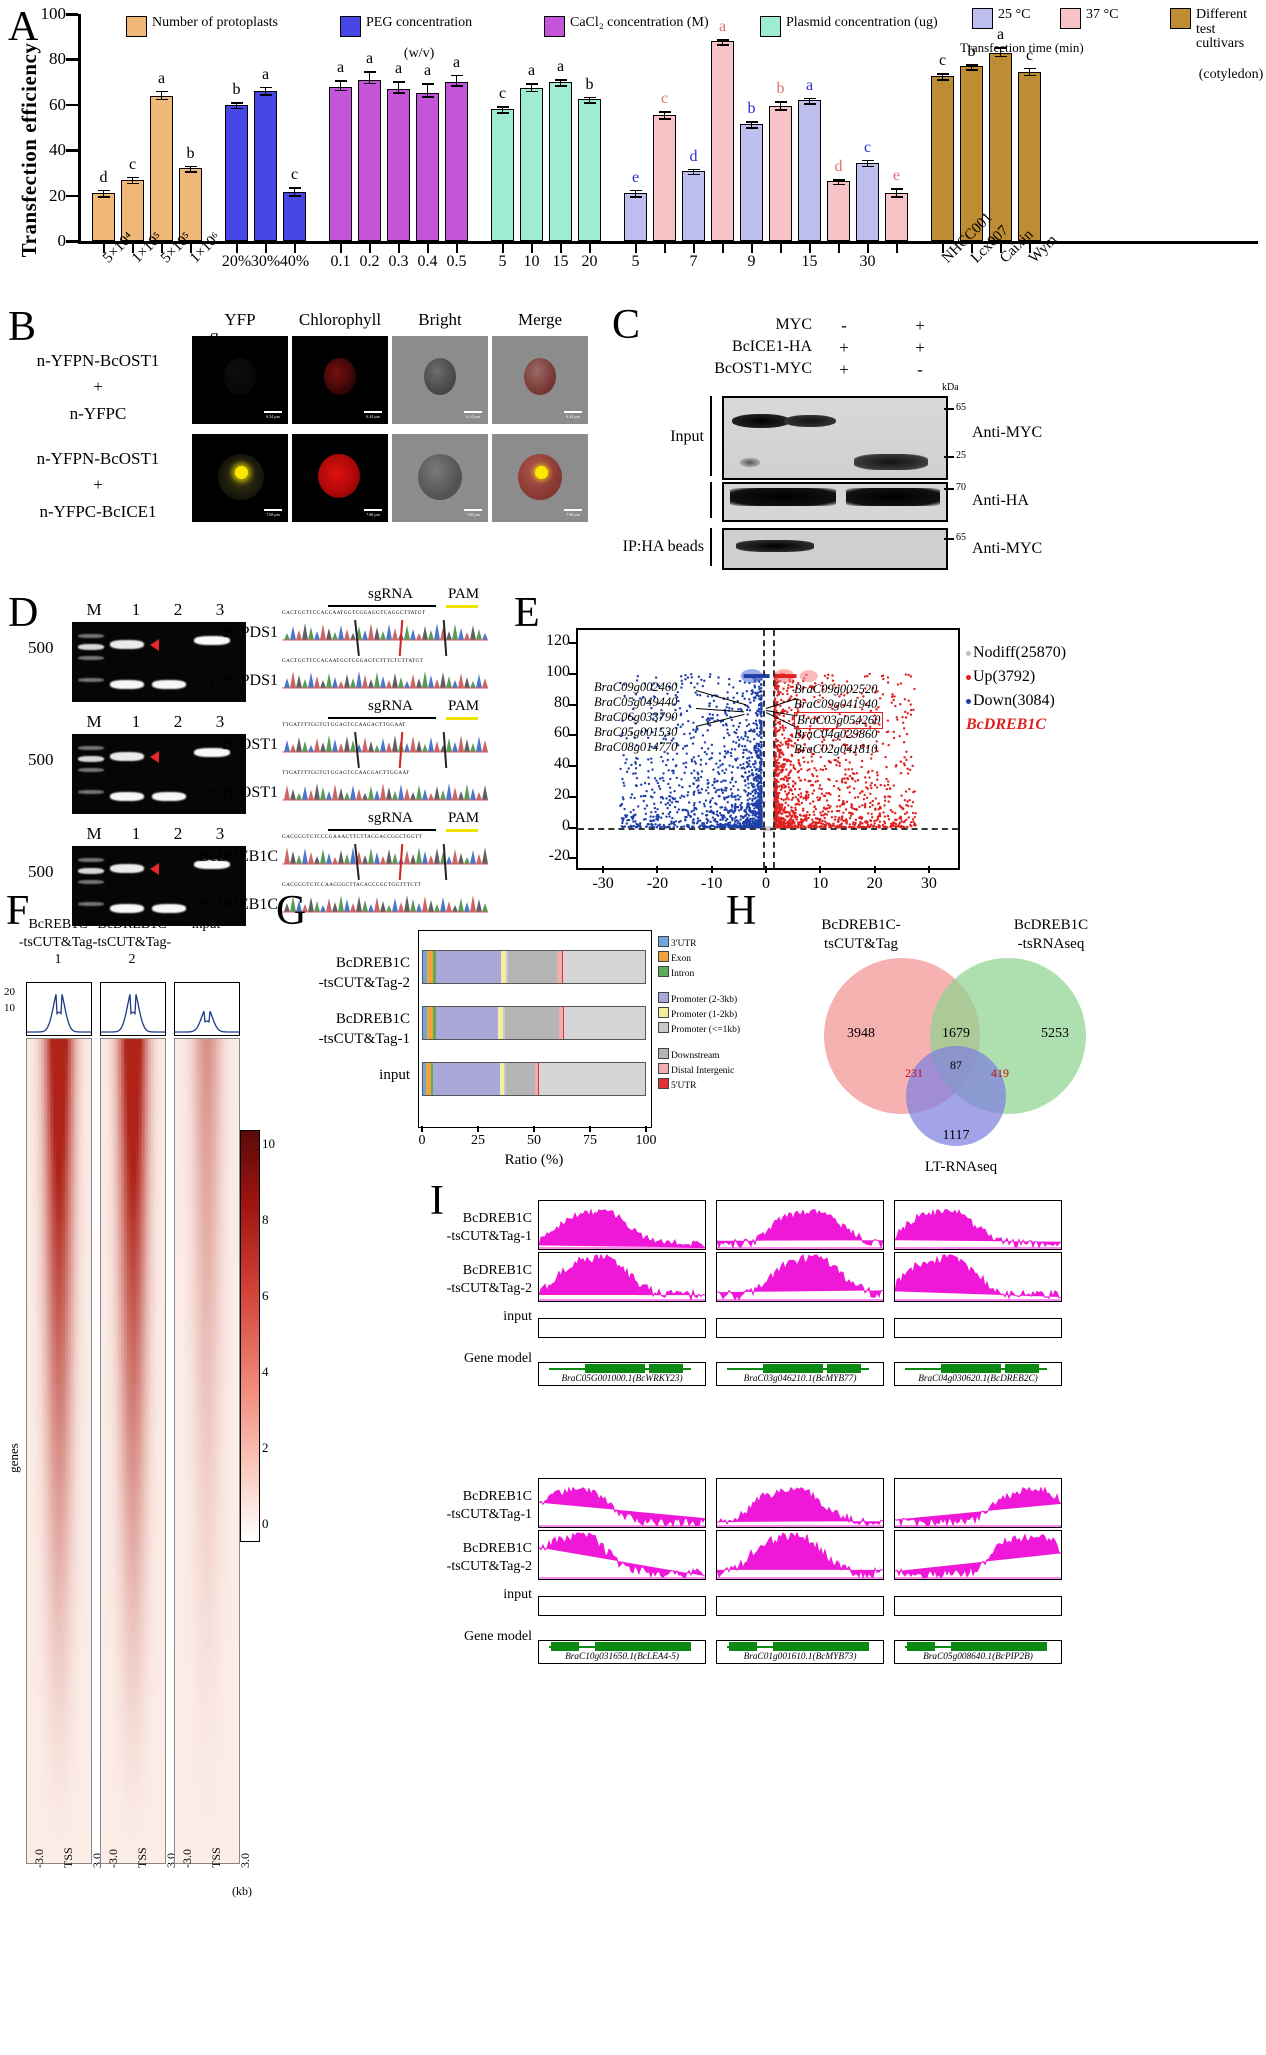 The height and width of the screenshot is (2055, 1266). What do you see at coordinates (674, 957) in the screenshot?
I see `panel-g-legend-item: Exon` at bounding box center [674, 957].